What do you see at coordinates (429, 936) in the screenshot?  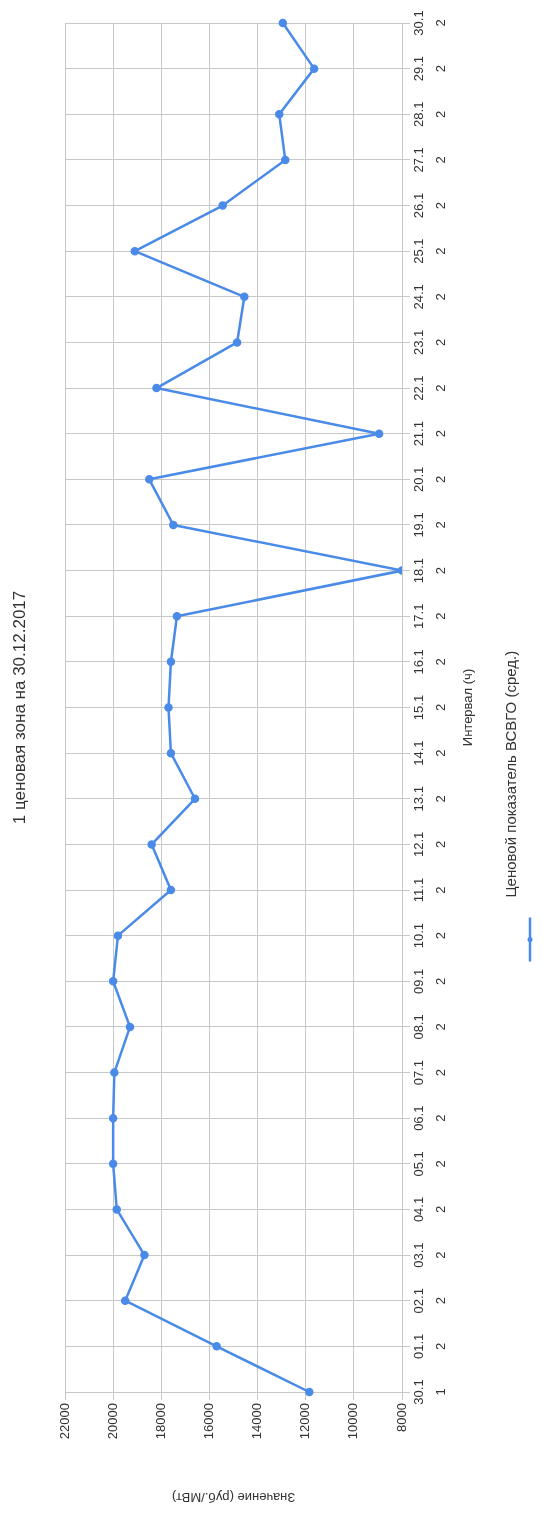 I see `y-tick-label: 10.1 2` at bounding box center [429, 936].